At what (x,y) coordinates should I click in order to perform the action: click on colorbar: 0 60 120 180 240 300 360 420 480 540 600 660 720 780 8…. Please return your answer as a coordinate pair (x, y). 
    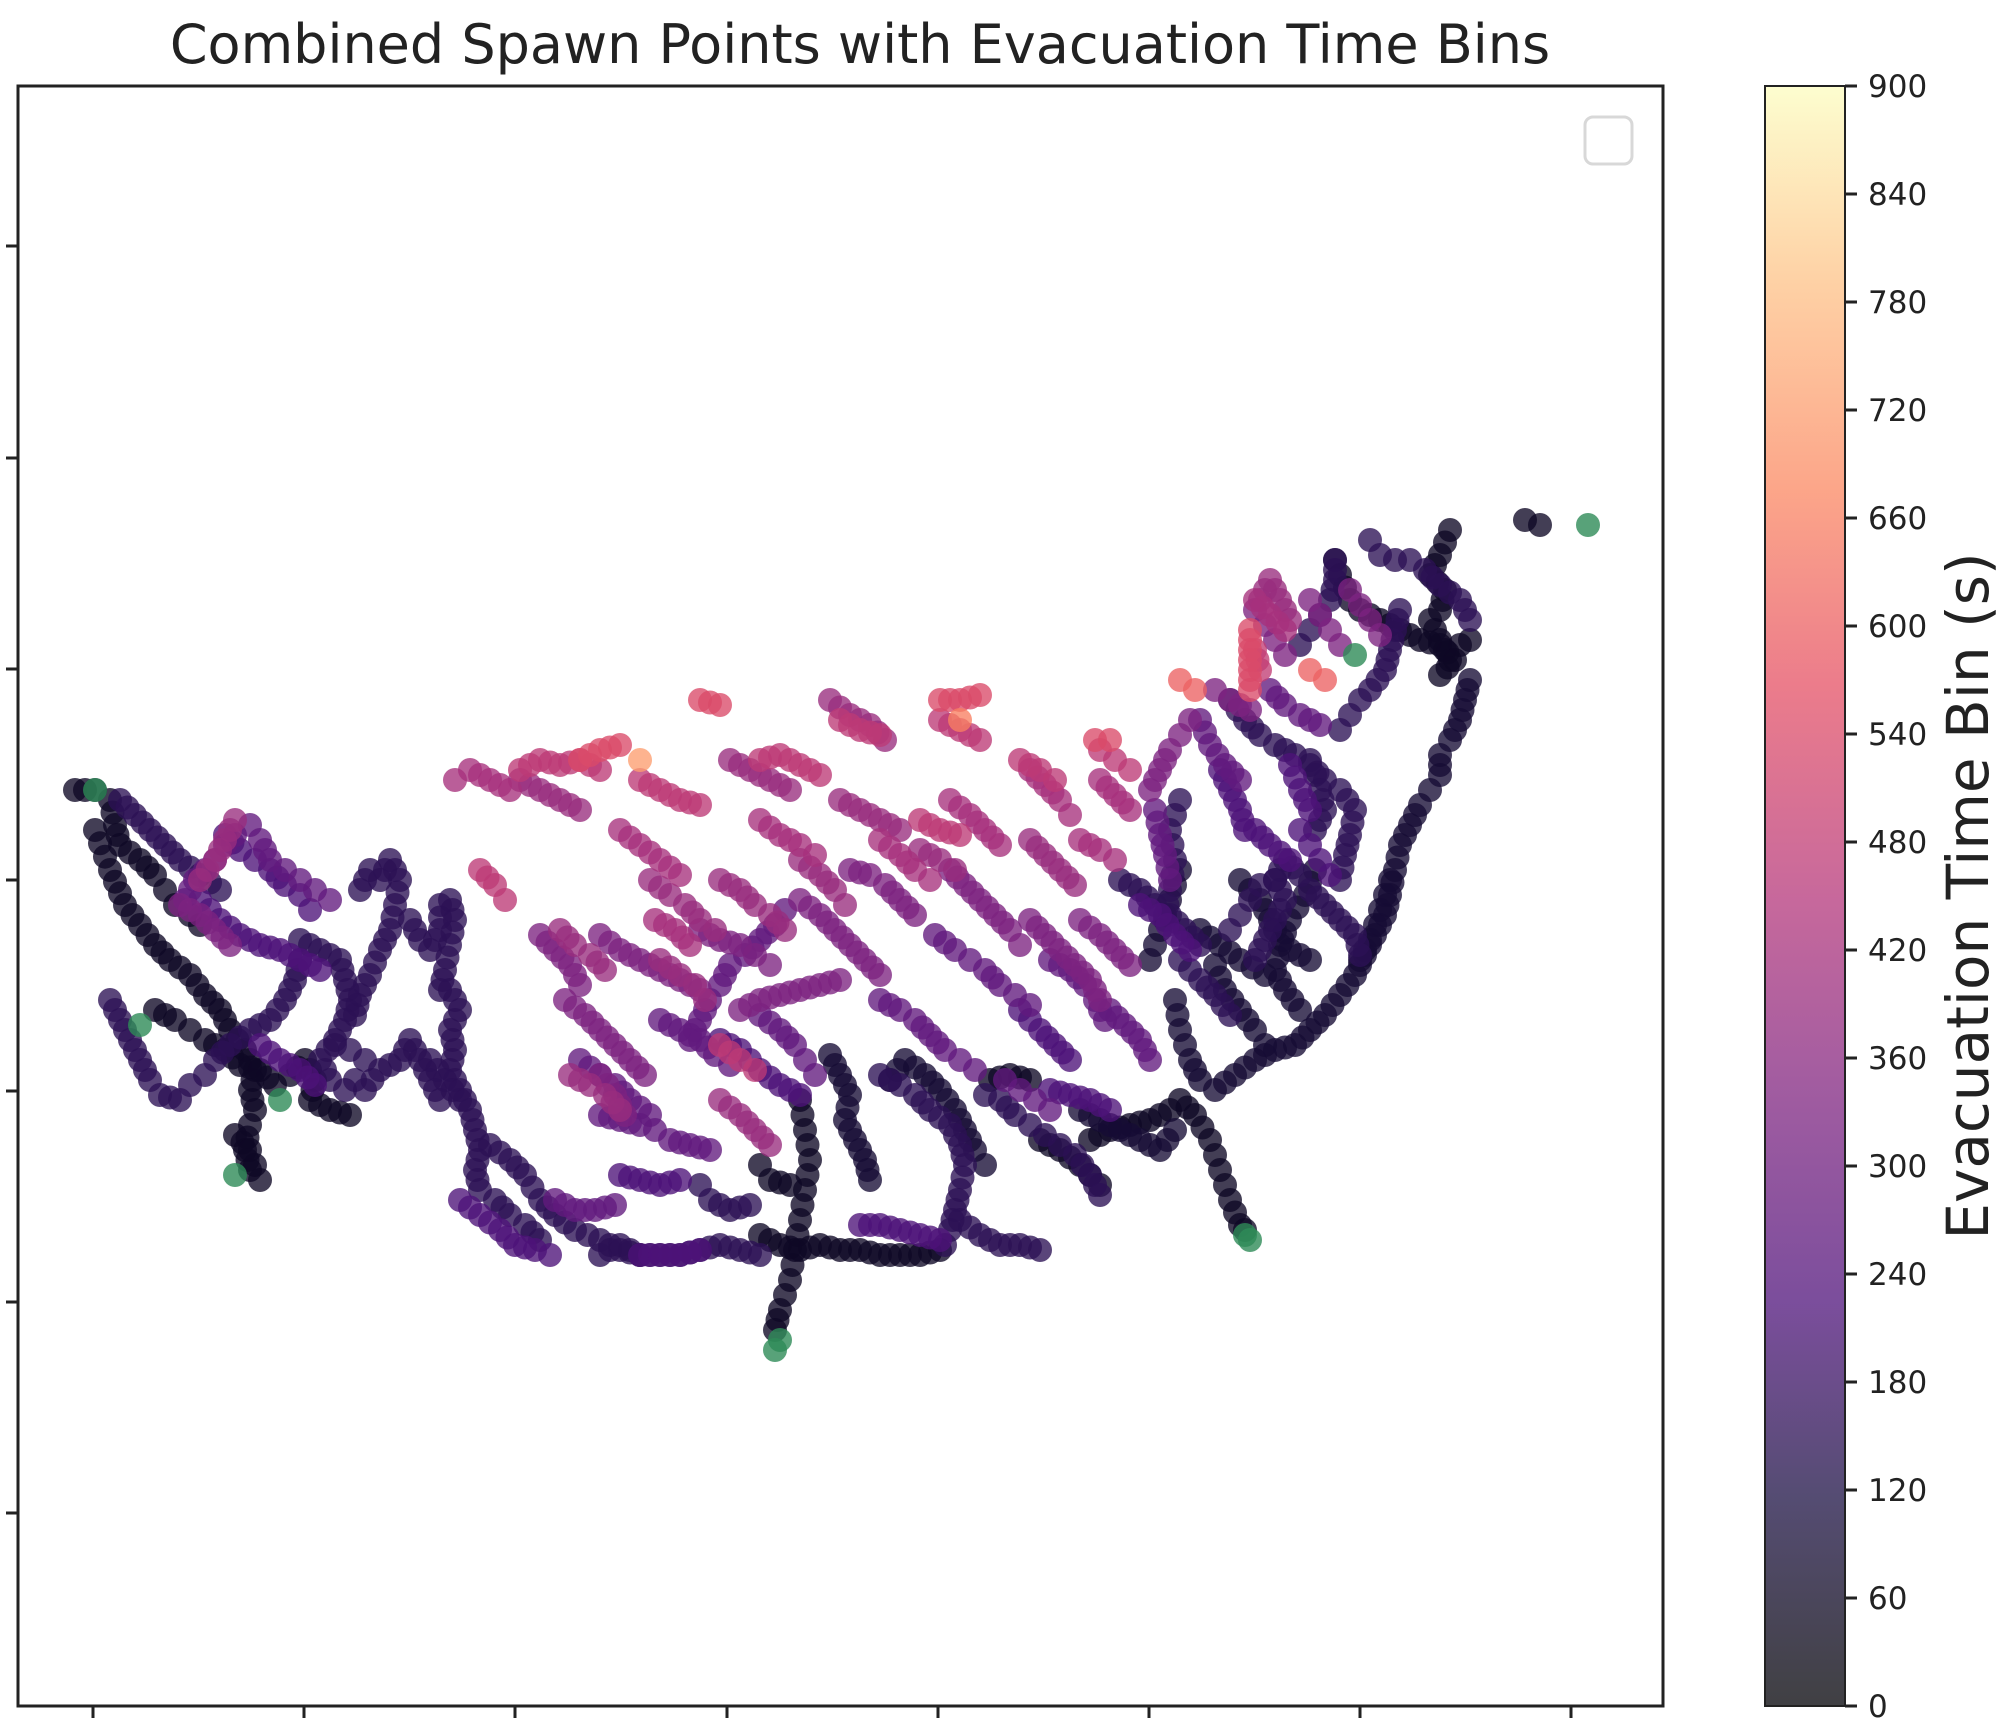
    Looking at the image, I should click on (1883, 893).